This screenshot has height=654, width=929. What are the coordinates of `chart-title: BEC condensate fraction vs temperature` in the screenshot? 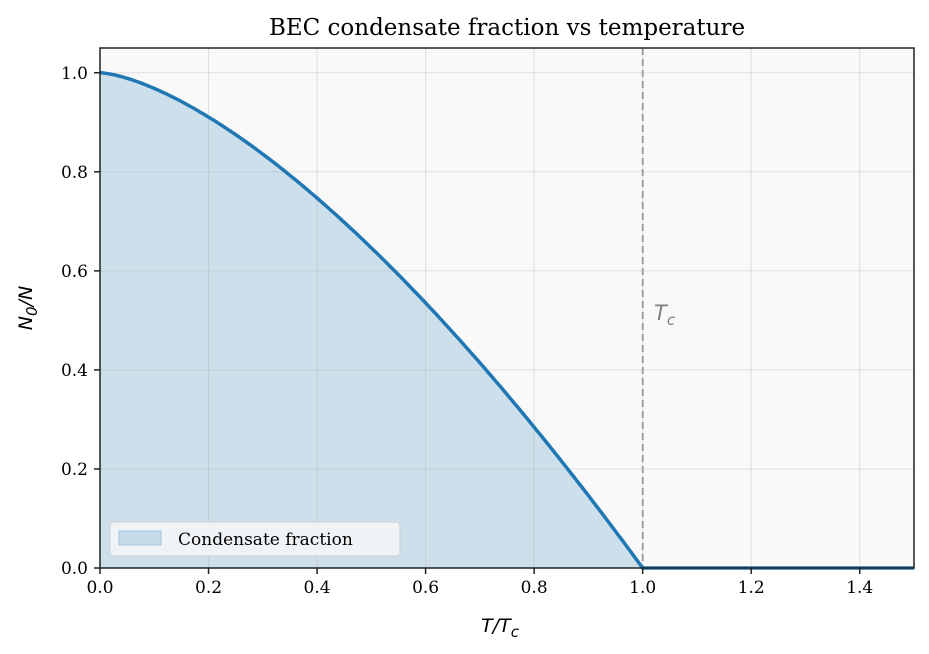 It's located at (507, 28).